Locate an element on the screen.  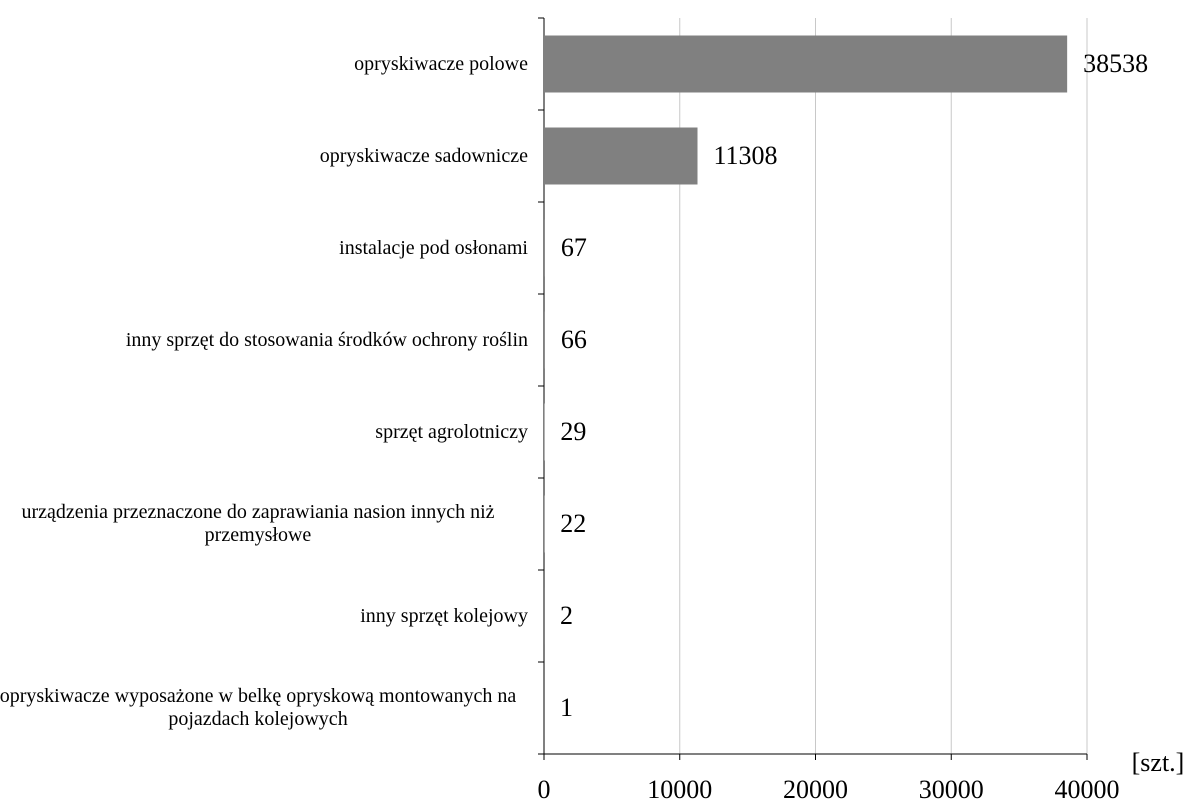
x-tick-label: 0 is located at coordinates (544, 789).